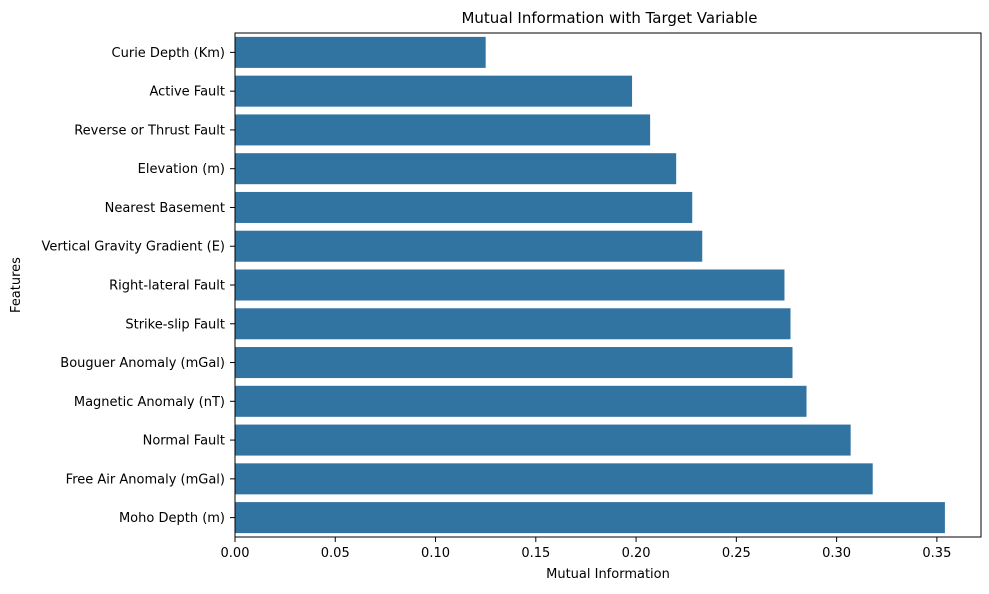 Image resolution: width=989 pixels, height=594 pixels. Describe the element at coordinates (736, 553) in the screenshot. I see `x-tick-label: 0.25` at that location.